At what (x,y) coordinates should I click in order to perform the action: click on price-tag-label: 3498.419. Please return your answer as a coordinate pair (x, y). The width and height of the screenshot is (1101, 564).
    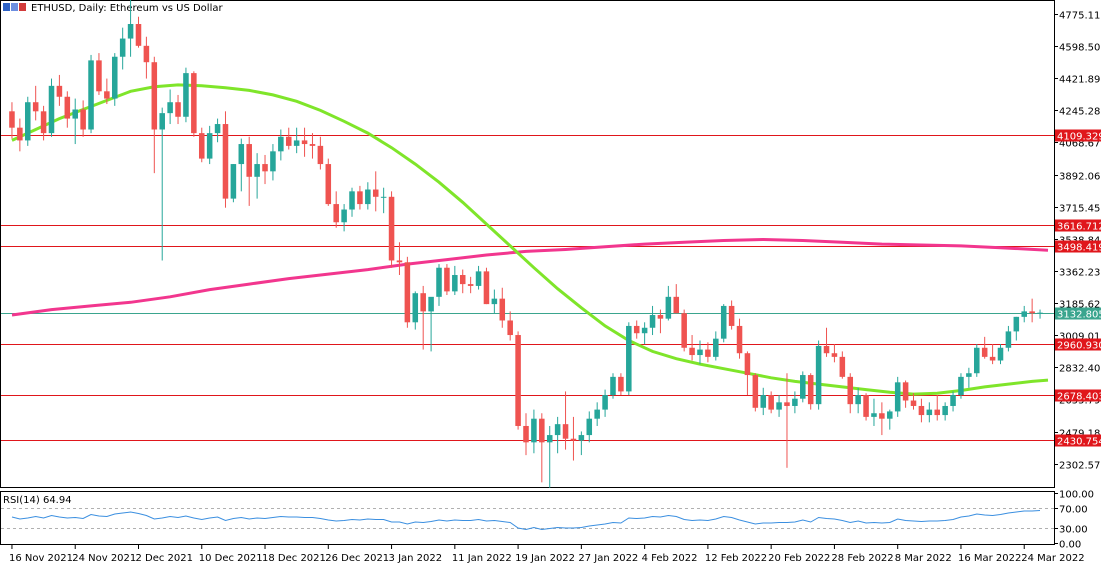
    Looking at the image, I should click on (1079, 248).